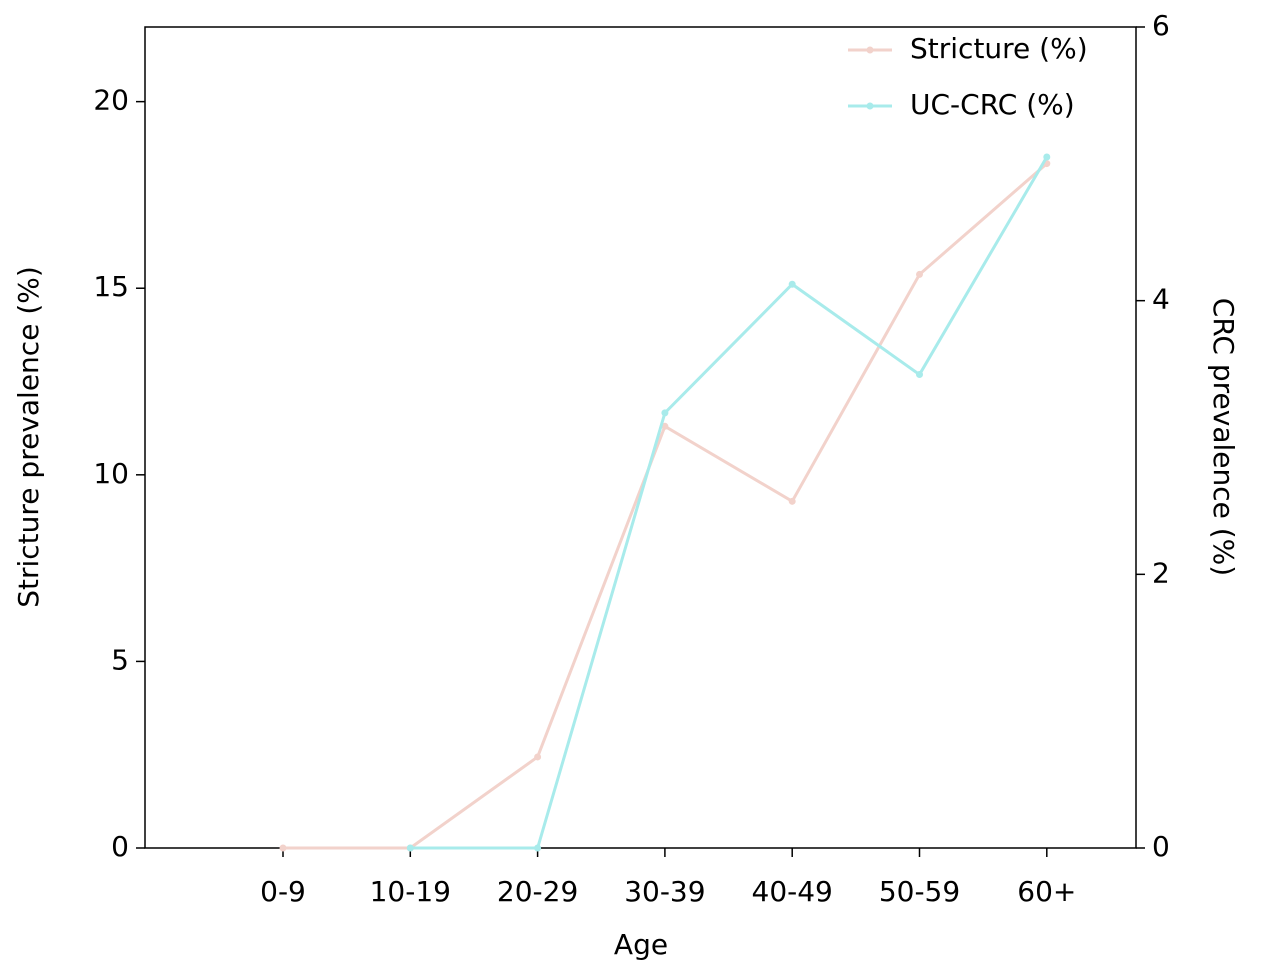 The image size is (1262, 980). What do you see at coordinates (792, 891) in the screenshot?
I see `x-tick-label: 40-49` at bounding box center [792, 891].